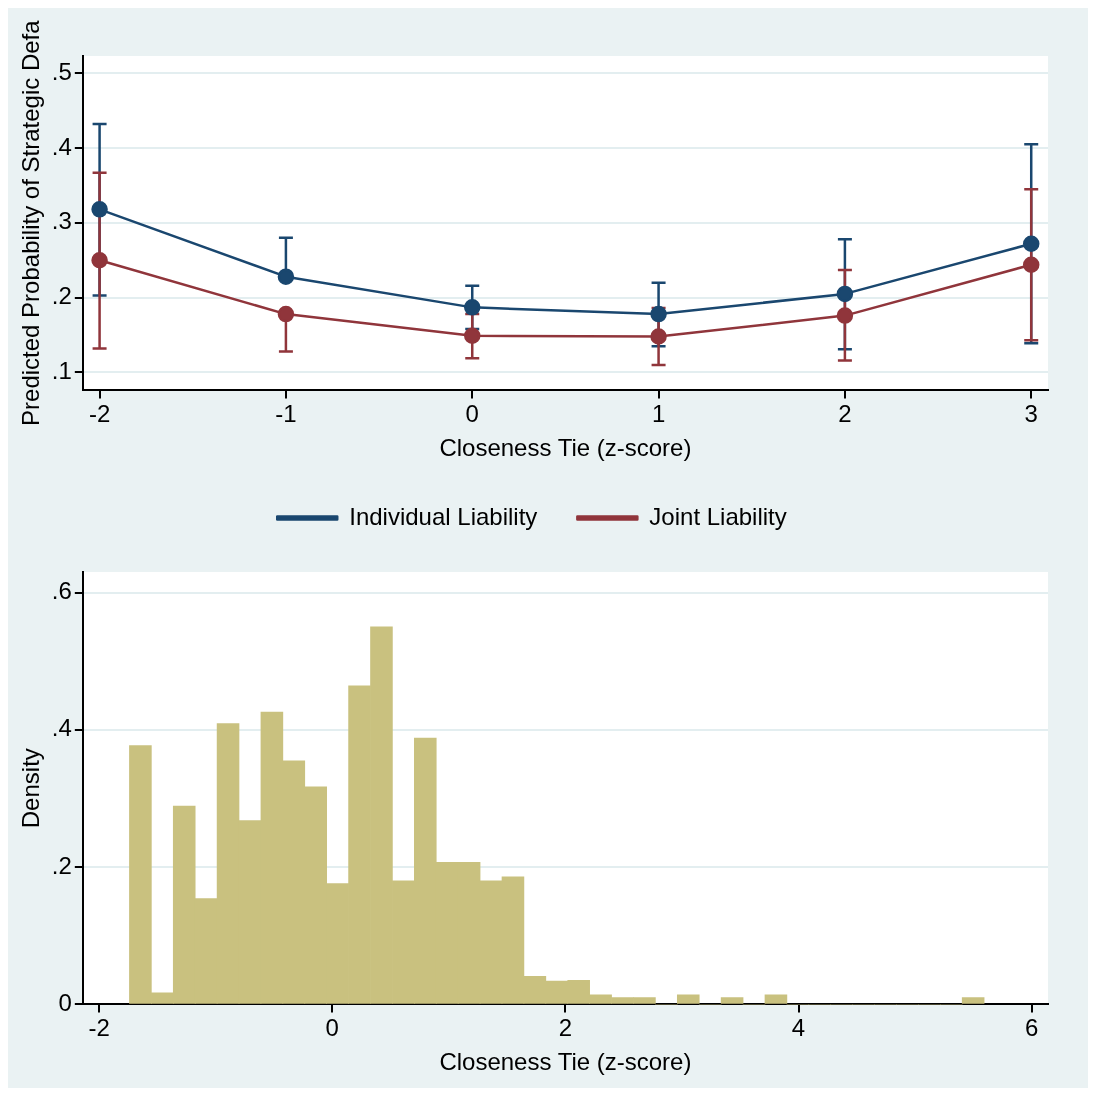  What do you see at coordinates (1032, 1028) in the screenshot?
I see `x-tick-label: 6` at bounding box center [1032, 1028].